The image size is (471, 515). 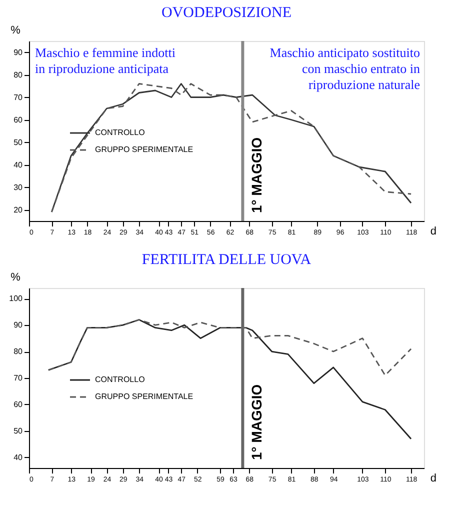 What do you see at coordinates (16, 299) in the screenshot?
I see `y-tick-label: 100` at bounding box center [16, 299].